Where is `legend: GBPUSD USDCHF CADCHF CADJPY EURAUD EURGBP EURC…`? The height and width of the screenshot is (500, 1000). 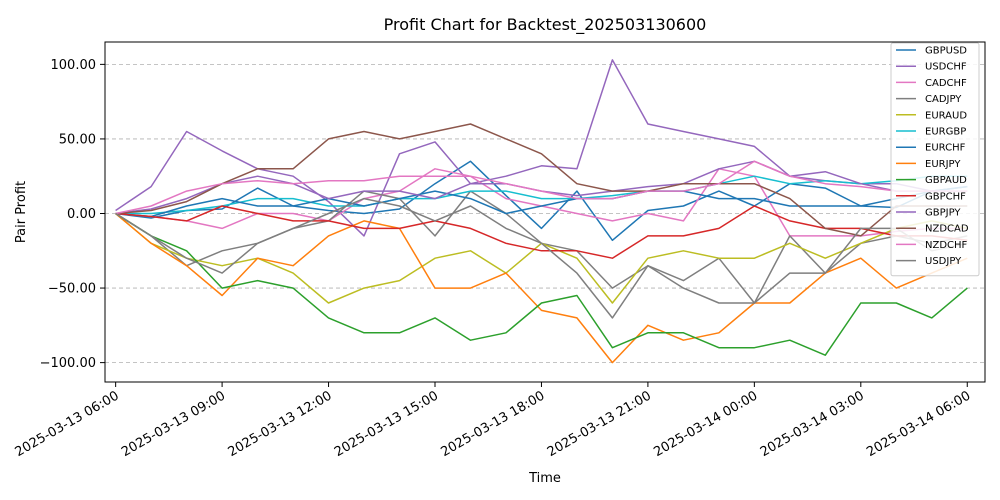 legend: GBPUSD USDCHF CADCHF CADJPY EURAUD EURGBP EURC… is located at coordinates (935, 159).